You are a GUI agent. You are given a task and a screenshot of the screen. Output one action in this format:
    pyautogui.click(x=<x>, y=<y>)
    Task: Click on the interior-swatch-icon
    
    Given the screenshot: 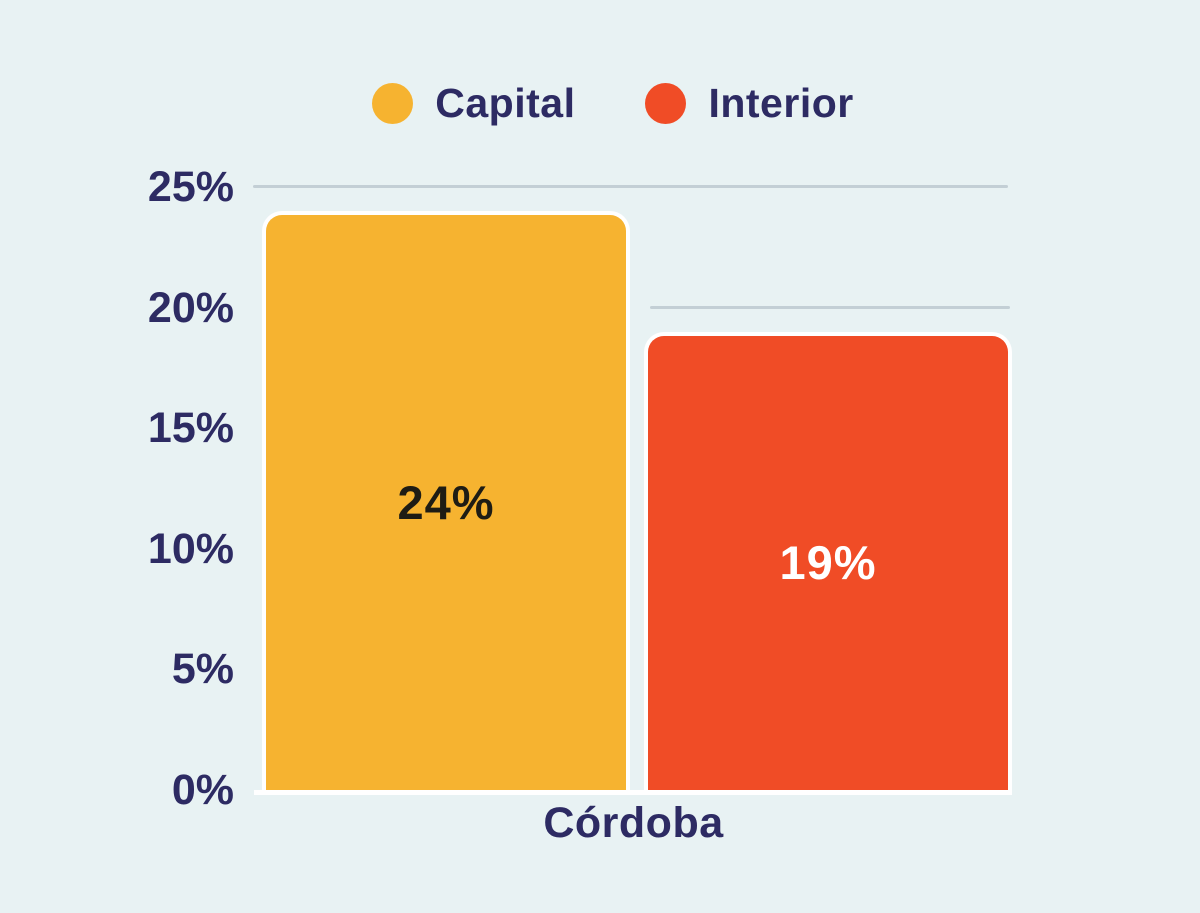 What is the action you would take?
    pyautogui.click(x=666, y=103)
    